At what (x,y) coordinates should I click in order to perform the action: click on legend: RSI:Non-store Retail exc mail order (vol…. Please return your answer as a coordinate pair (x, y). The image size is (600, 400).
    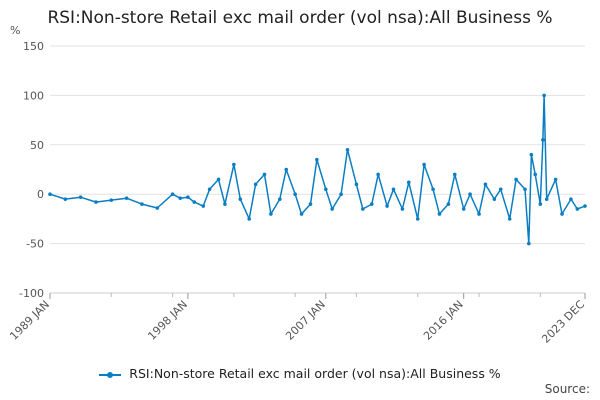
    Looking at the image, I should click on (300, 373).